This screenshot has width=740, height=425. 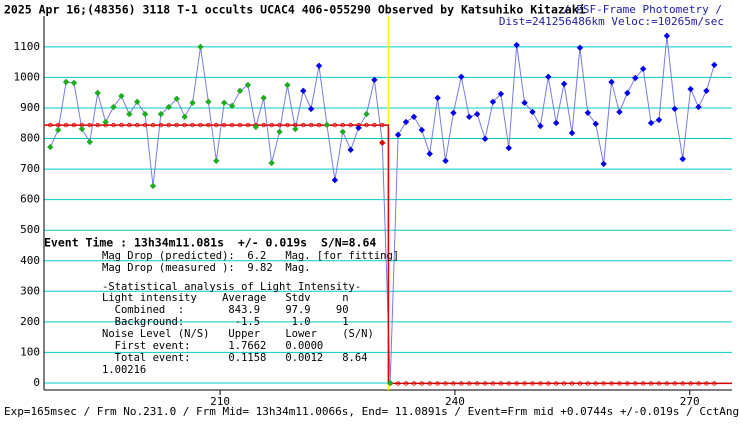 What do you see at coordinates (225, 298) in the screenshot?
I see `stats-line: Light intensity Average Stdv n` at bounding box center [225, 298].